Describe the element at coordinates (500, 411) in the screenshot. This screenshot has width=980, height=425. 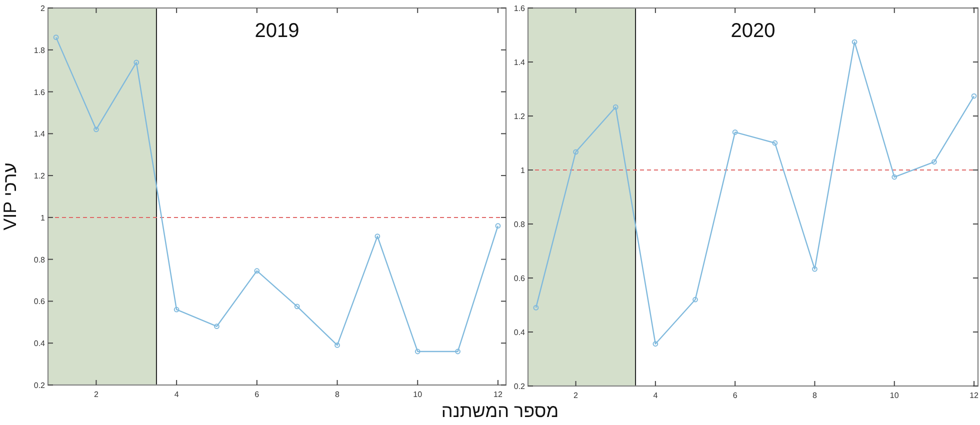
I see `x-axis-title: מספר המשתנה` at that location.